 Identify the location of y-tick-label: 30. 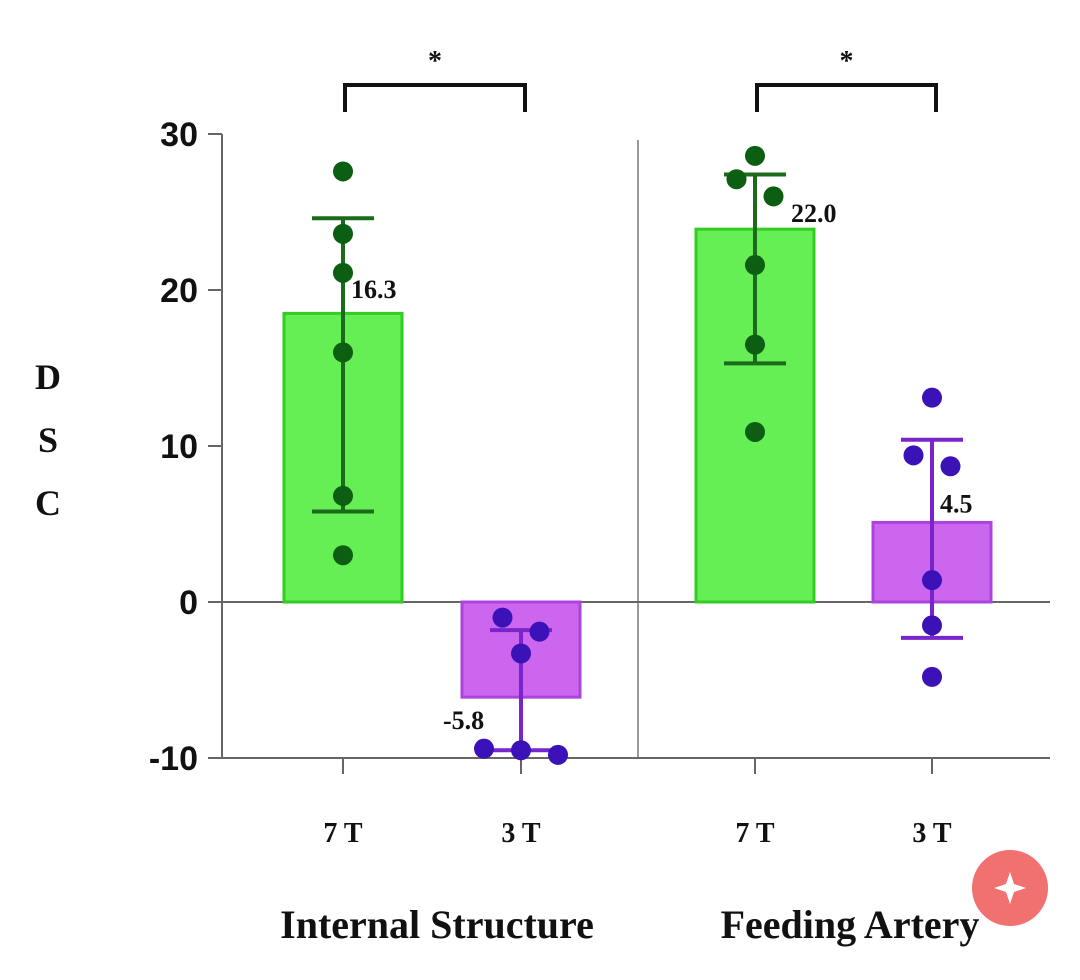
(179, 135).